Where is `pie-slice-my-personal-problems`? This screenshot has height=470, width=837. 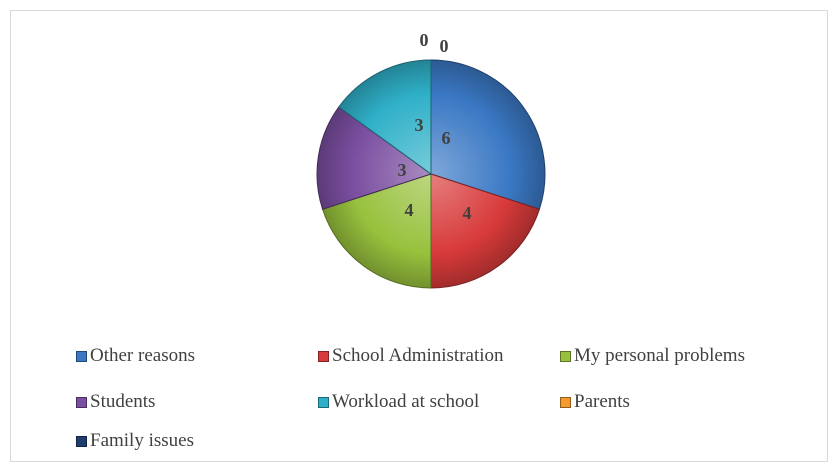
pie-slice-my-personal-problems is located at coordinates (376, 231).